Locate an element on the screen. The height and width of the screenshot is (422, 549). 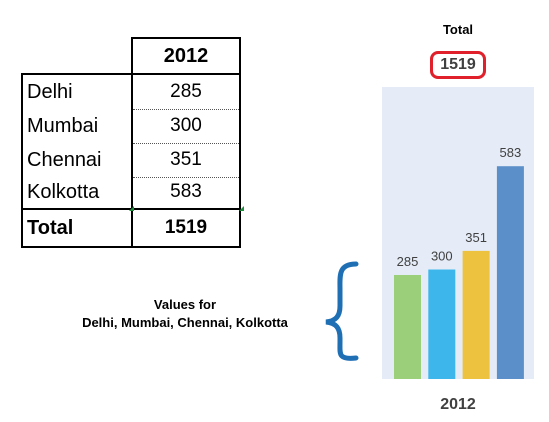
table-row-name: Chennai is located at coordinates (64, 160).